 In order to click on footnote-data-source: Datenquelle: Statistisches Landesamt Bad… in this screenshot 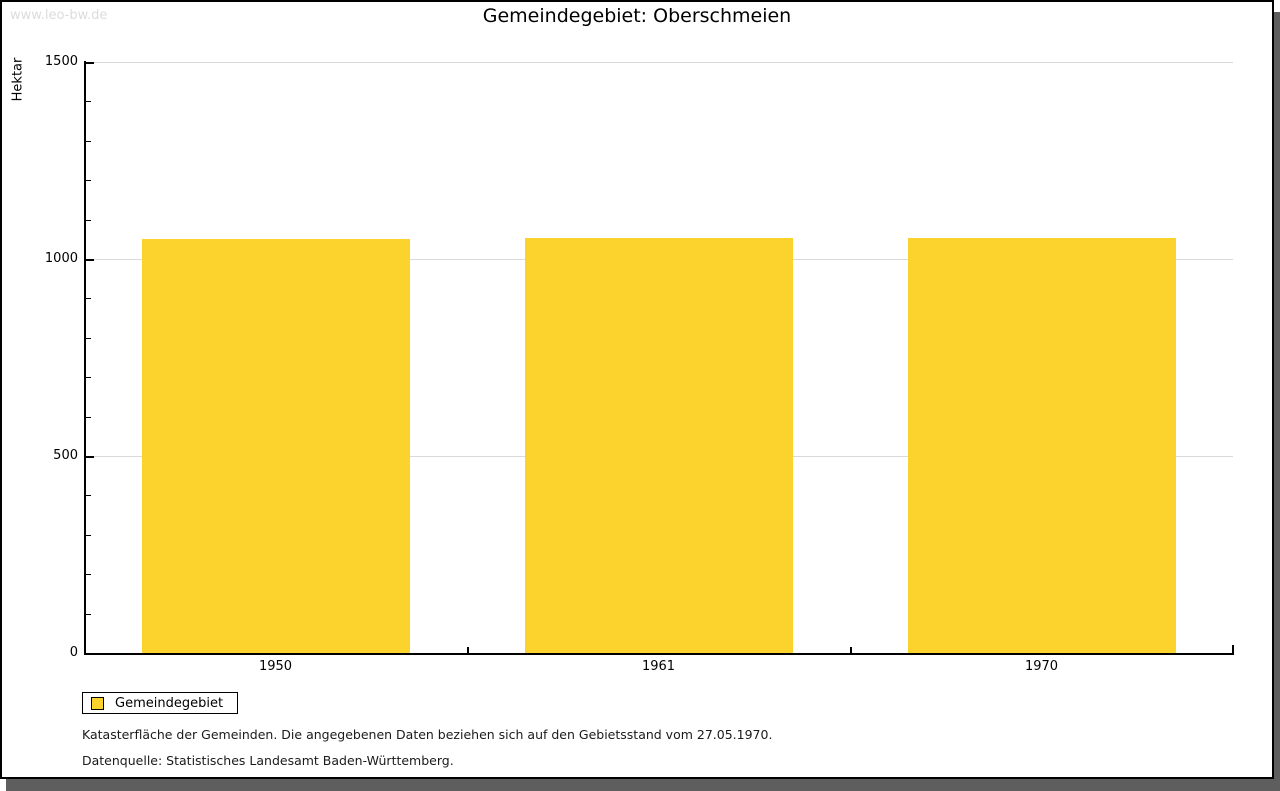, I will do `click(268, 760)`.